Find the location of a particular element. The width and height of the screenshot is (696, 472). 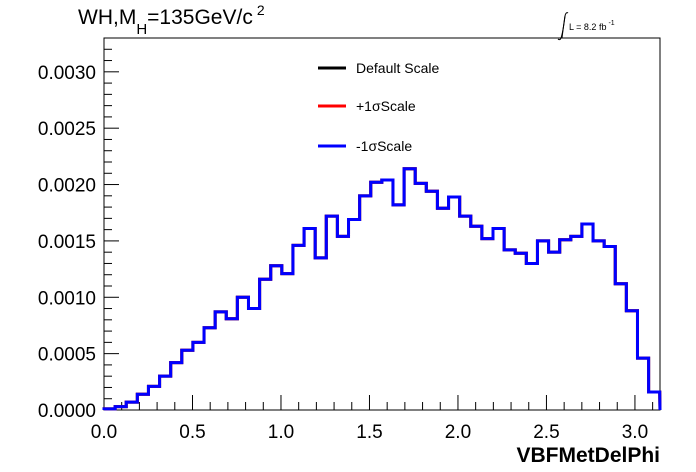

title-main: WH,M is located at coordinates (107, 17).